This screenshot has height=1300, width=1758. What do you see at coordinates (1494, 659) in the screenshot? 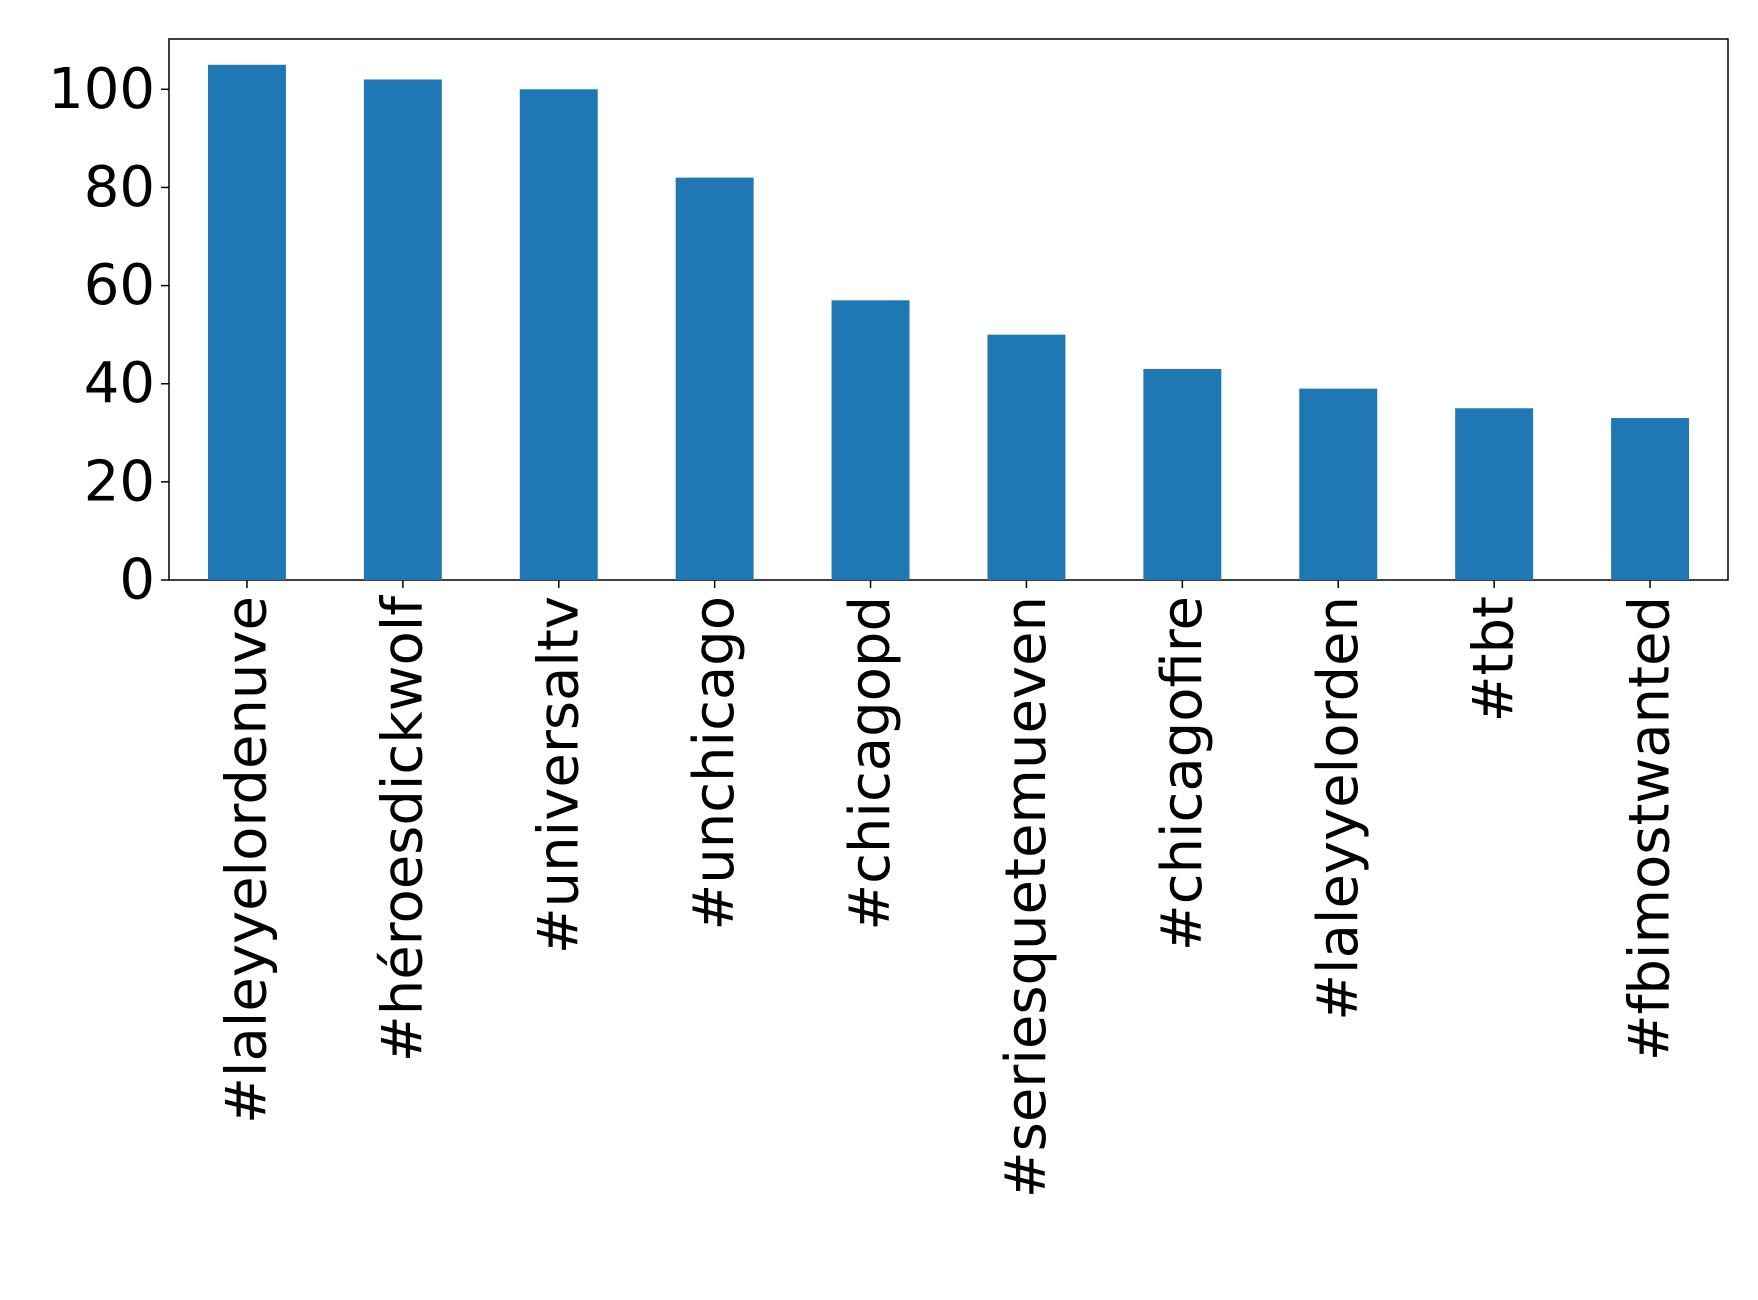
I see `x-tick-label: #tbt` at bounding box center [1494, 659].